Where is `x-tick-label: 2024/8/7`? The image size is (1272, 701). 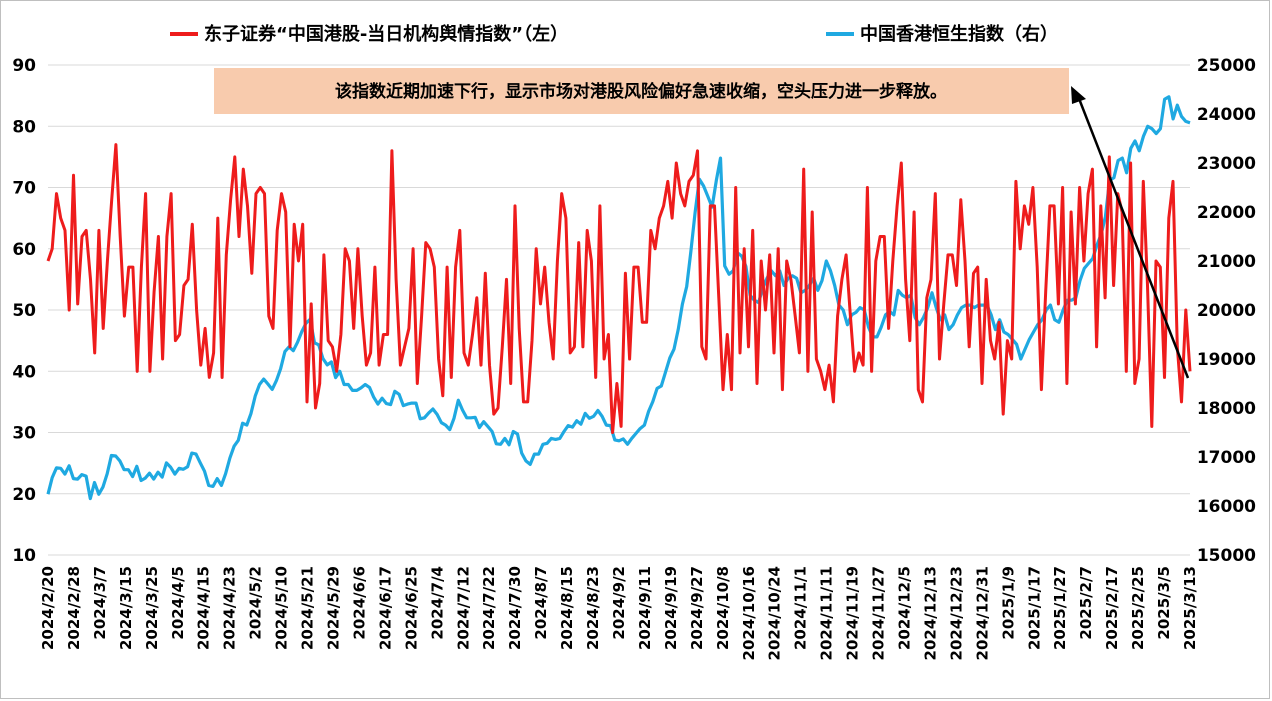
x-tick-label: 2024/8/7 is located at coordinates (541, 603).